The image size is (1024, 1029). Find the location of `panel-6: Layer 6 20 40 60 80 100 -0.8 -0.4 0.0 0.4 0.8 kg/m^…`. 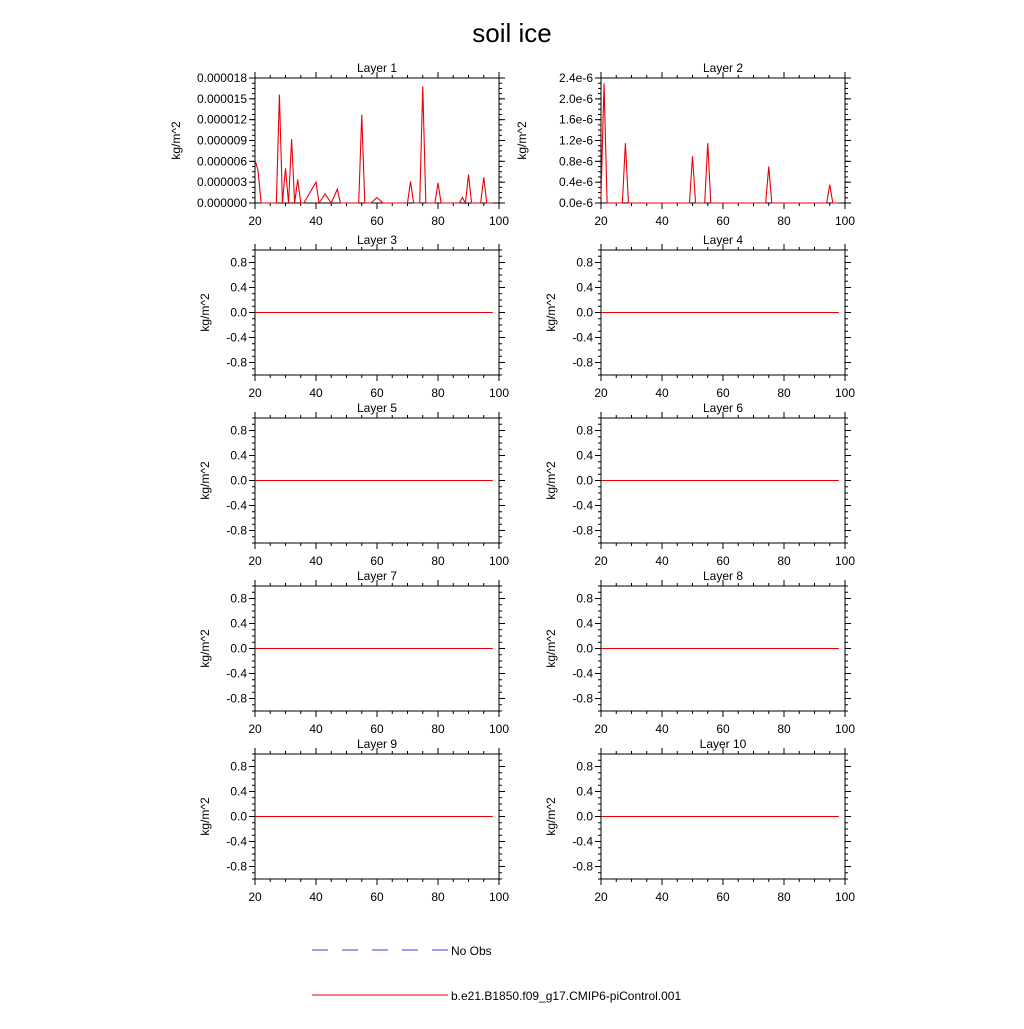

panel-6: Layer 6 20 40 60 80 100 -0.8 -0.4 0.0 0.4 0.8 kg/m^… is located at coordinates (699, 484).